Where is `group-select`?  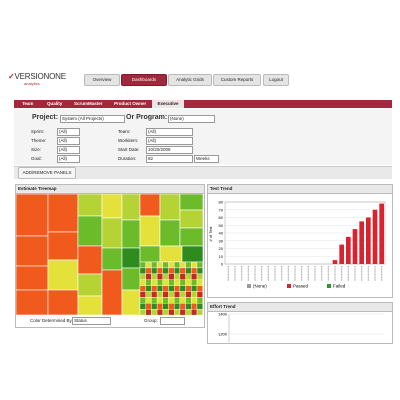
group-select is located at coordinates (172, 321).